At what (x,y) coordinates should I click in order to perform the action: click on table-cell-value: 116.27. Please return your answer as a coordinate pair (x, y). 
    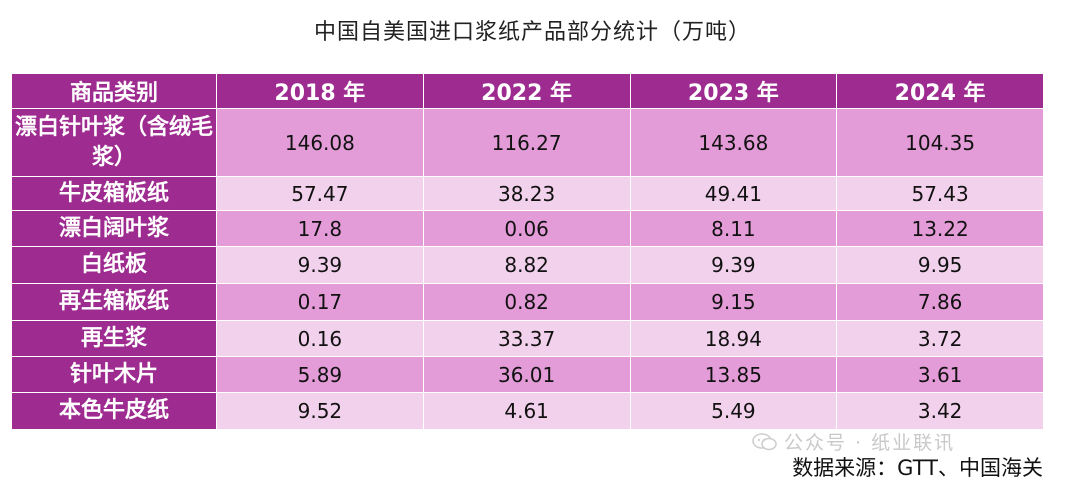
    Looking at the image, I should click on (526, 142).